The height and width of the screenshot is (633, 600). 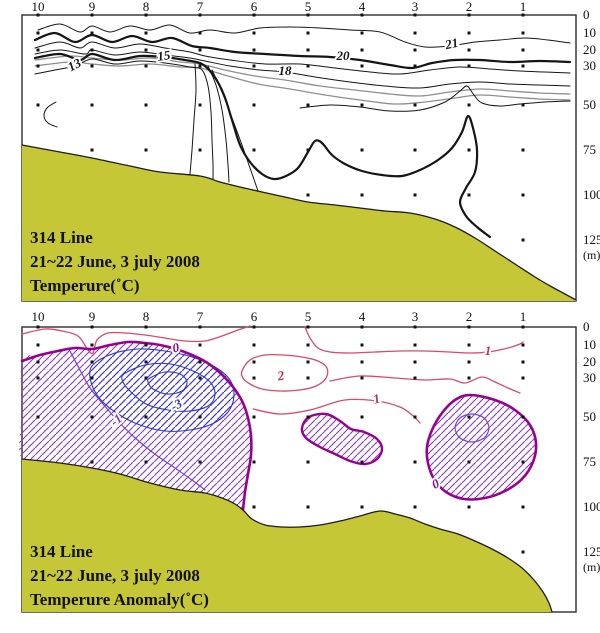 What do you see at coordinates (146, 7) in the screenshot?
I see `station-label: 8` at bounding box center [146, 7].